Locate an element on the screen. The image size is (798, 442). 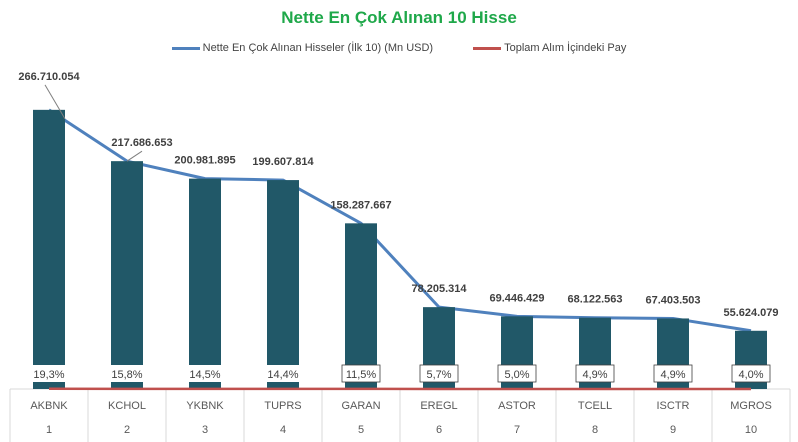
rank-label: 9 is located at coordinates (673, 430).